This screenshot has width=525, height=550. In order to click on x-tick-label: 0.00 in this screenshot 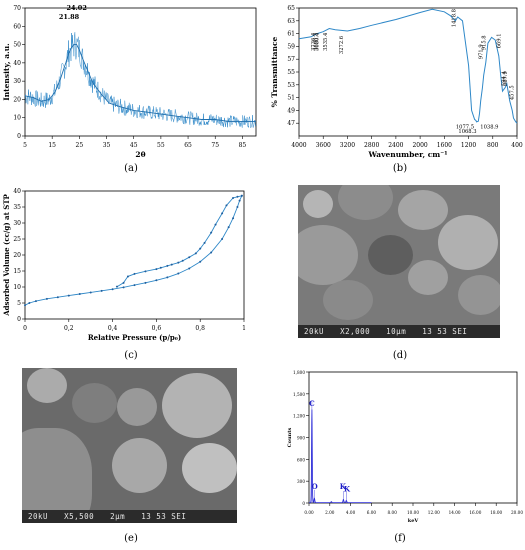, I will do `click(309, 512)`.